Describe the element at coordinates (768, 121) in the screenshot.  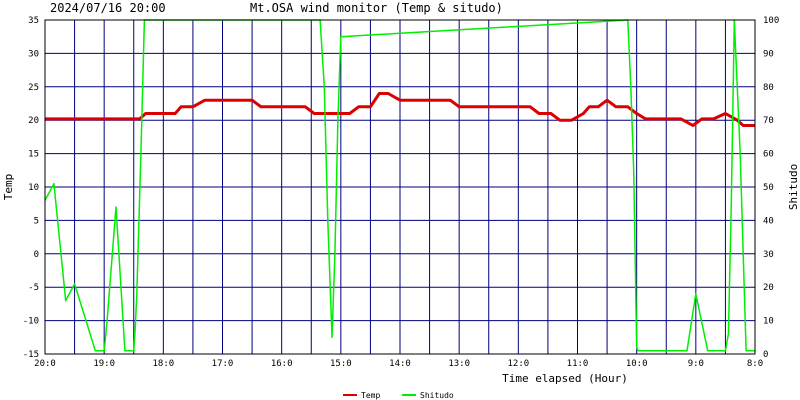
I see `y-right-tick-label: 70` at that location.